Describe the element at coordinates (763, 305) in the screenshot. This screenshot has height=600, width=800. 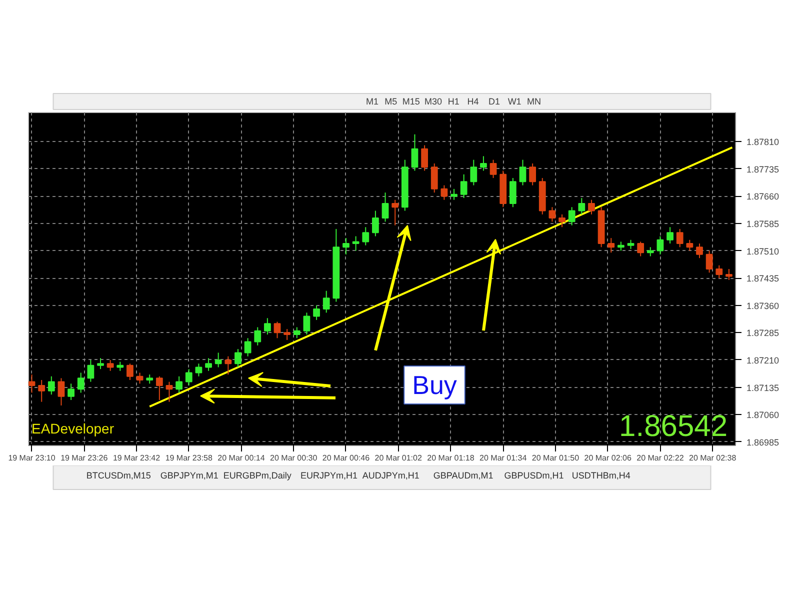
I see `y-tick-label: 1.87360` at that location.